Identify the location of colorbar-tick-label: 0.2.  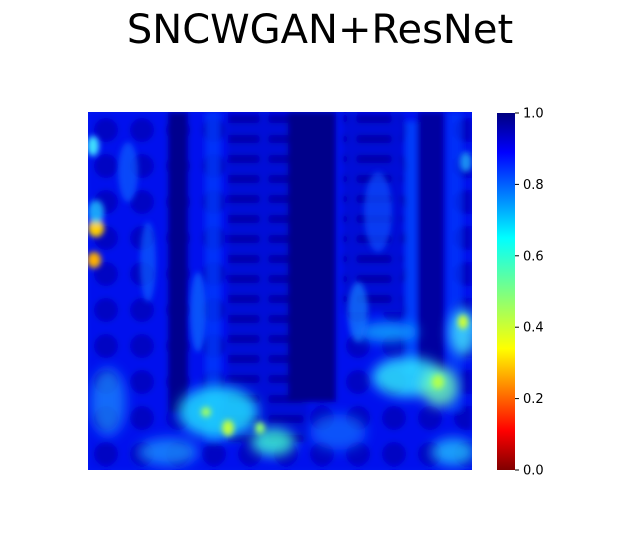
(533, 399).